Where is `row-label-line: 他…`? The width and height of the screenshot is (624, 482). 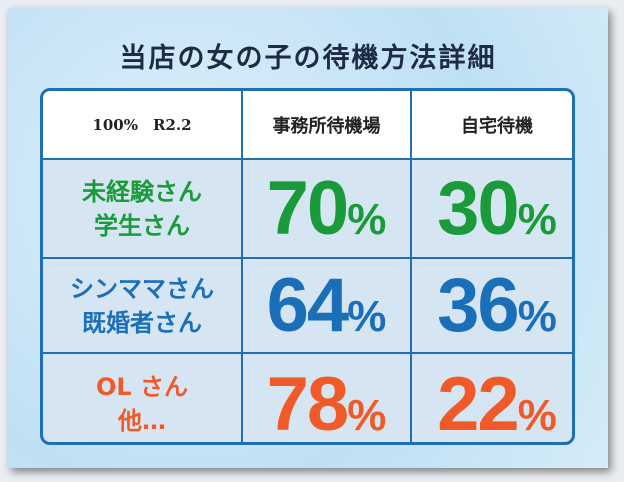 row-label-line: 他… is located at coordinates (142, 421).